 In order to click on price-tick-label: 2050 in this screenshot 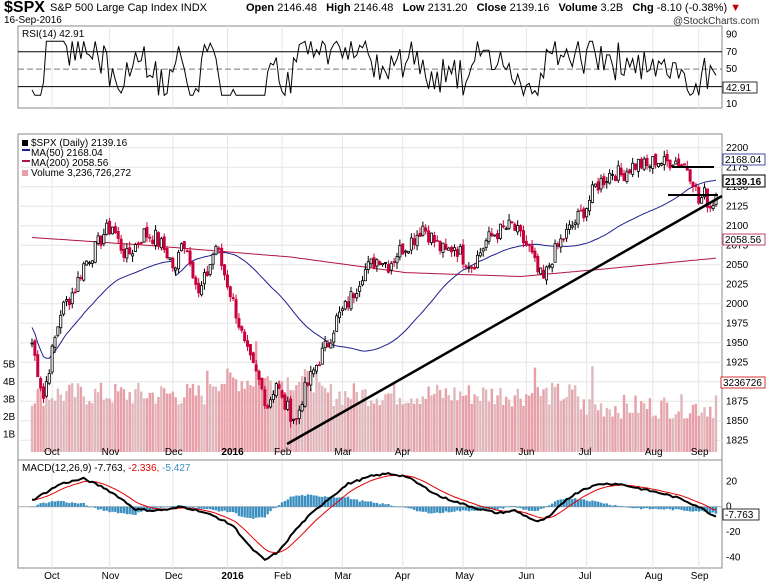, I will do `click(737, 265)`.